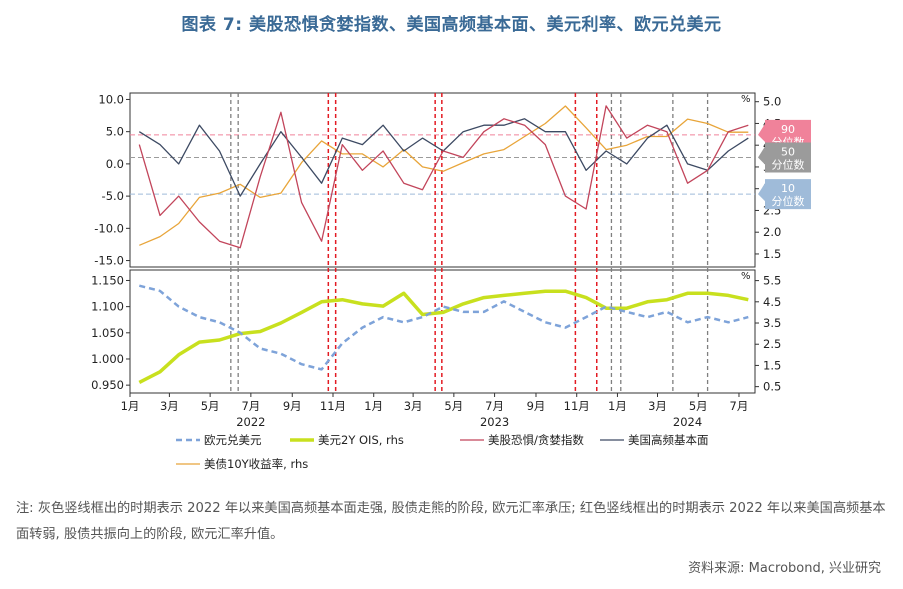 The height and width of the screenshot is (589, 903). Describe the element at coordinates (668, 440) in the screenshot. I see `legend-label: 美国高频基本面` at that location.